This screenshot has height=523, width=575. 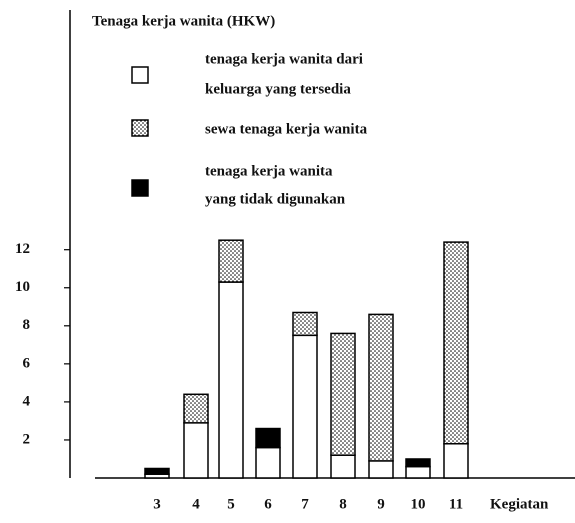 What do you see at coordinates (343, 504) in the screenshot?
I see `x-tick-label: 8` at bounding box center [343, 504].